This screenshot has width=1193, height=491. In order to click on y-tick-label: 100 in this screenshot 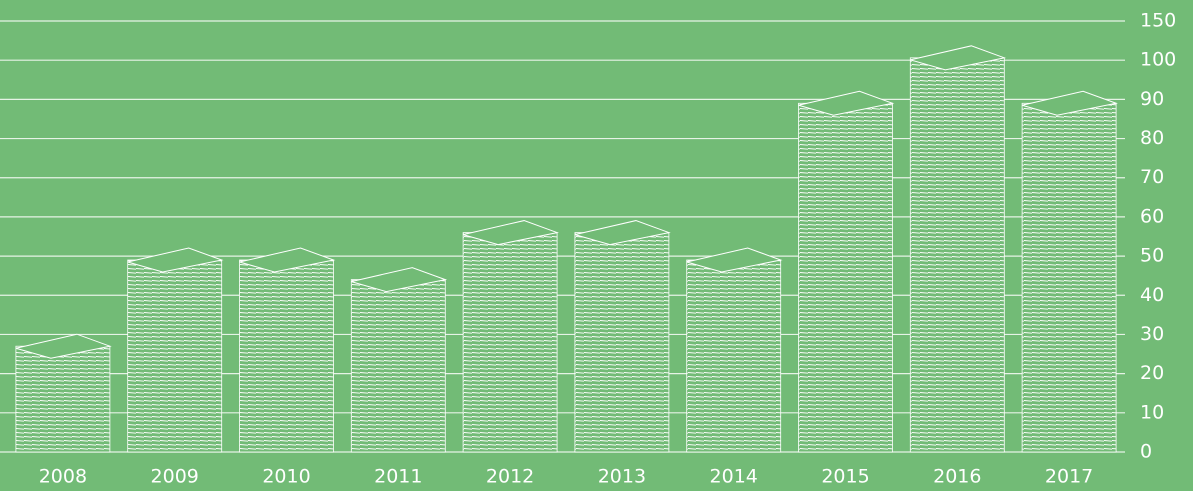, I will do `click(1158, 60)`.